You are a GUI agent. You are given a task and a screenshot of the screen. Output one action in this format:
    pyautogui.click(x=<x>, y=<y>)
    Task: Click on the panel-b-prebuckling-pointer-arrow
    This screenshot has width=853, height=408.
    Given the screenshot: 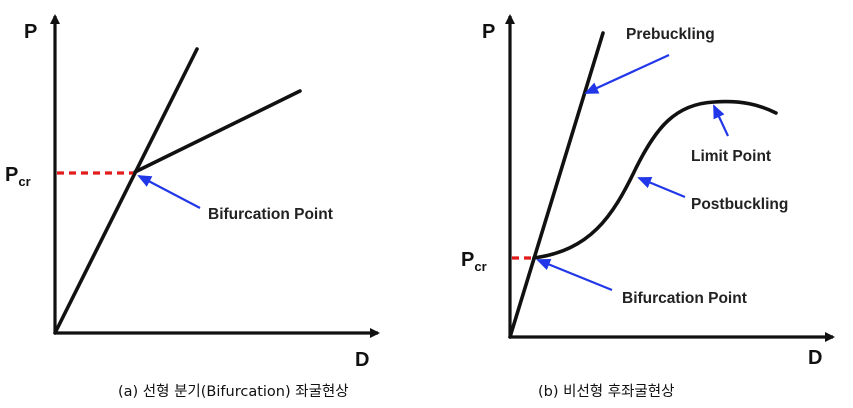 What is the action you would take?
    pyautogui.click(x=627, y=74)
    